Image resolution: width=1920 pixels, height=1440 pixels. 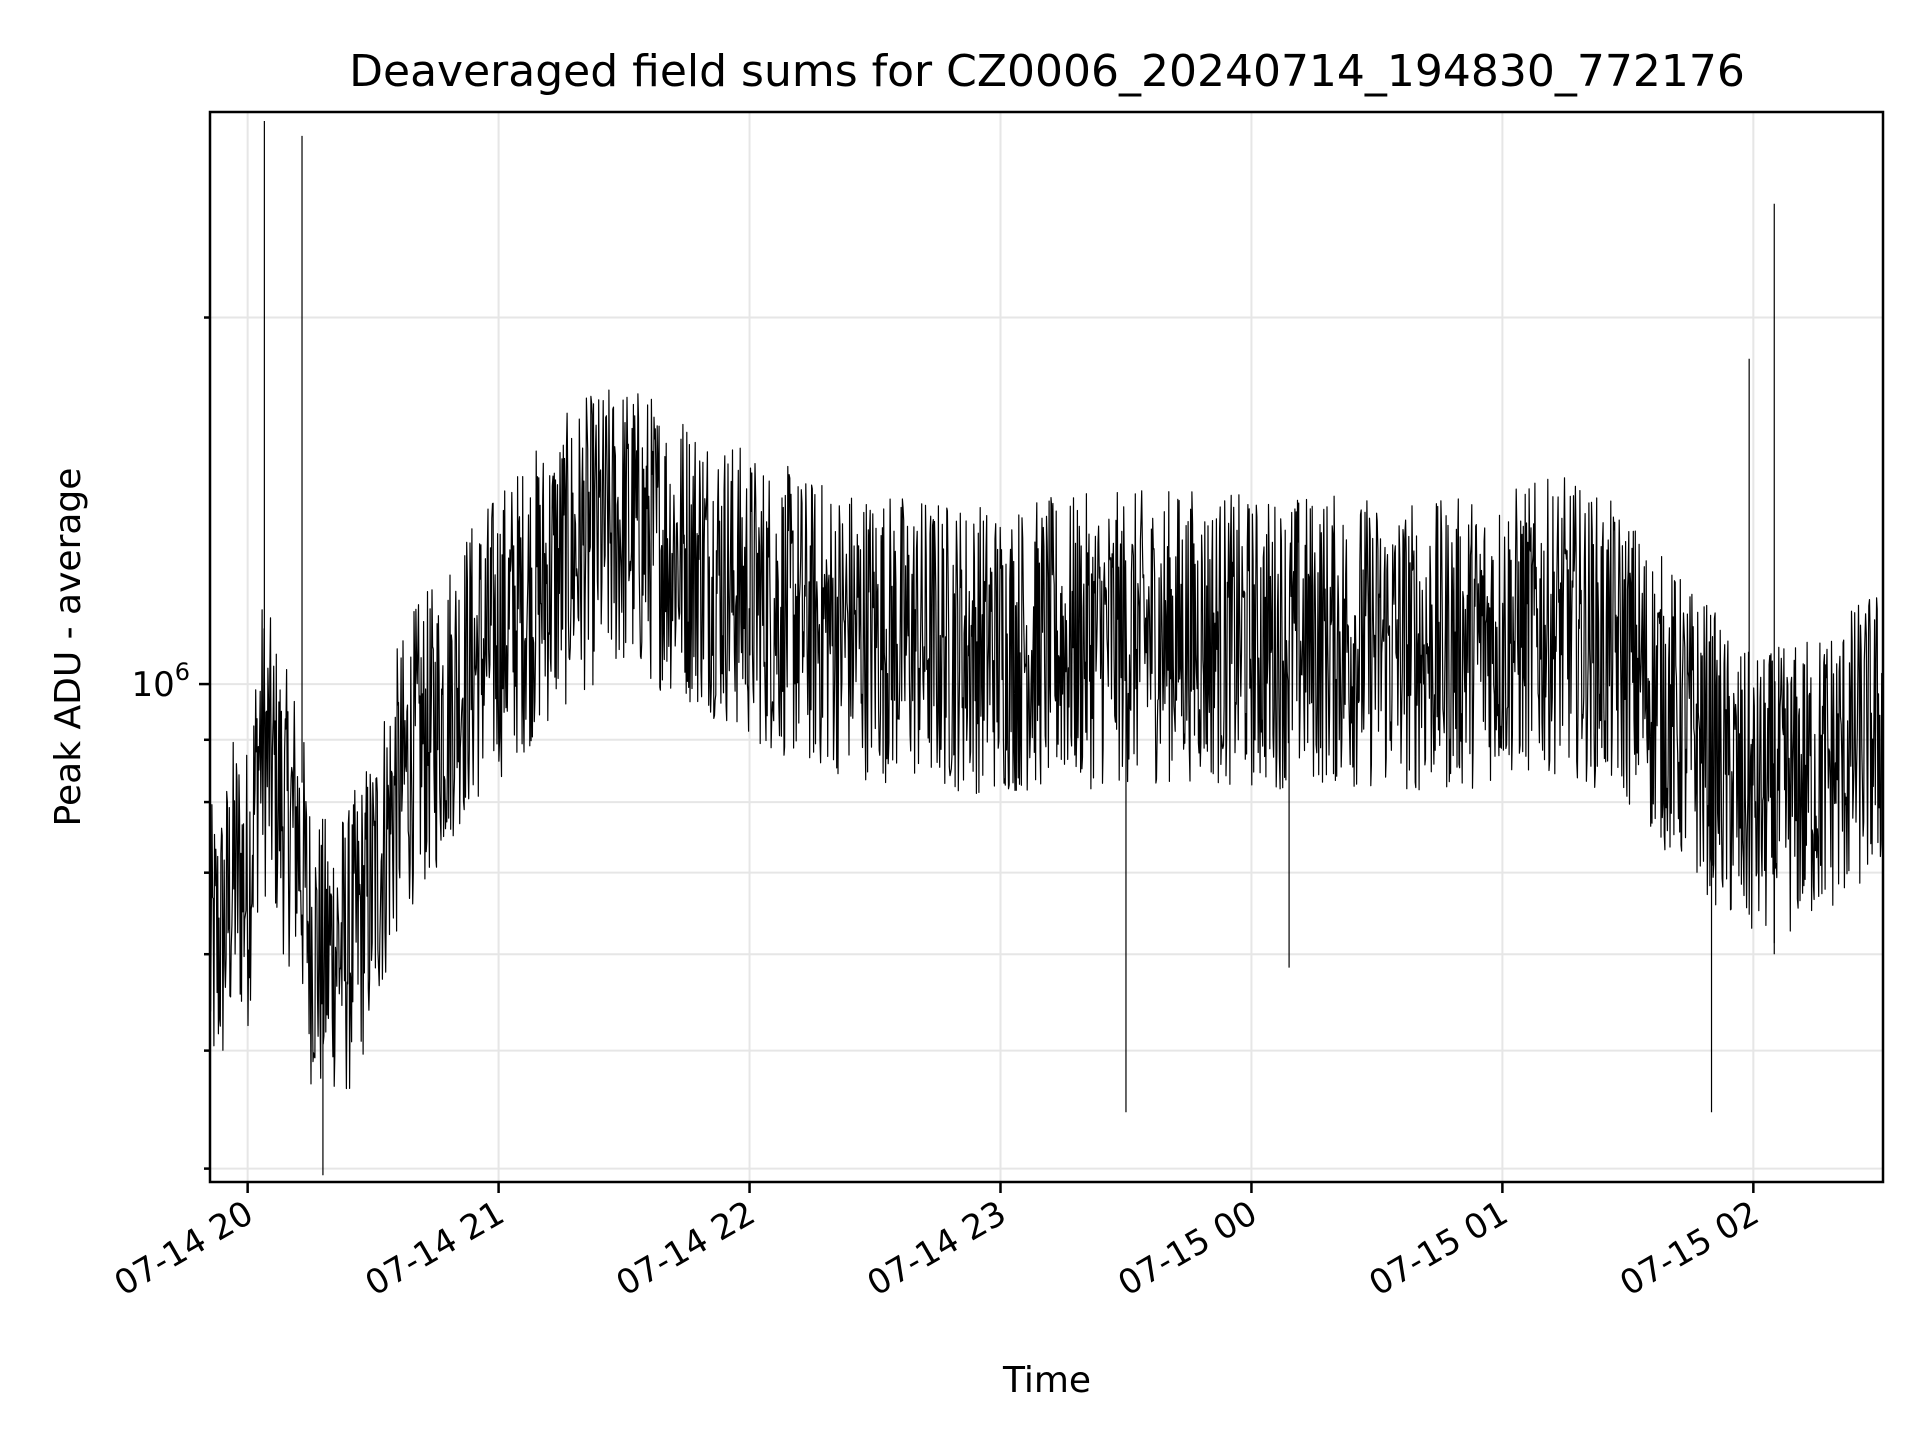 What do you see at coordinates (182, 672) in the screenshot?
I see `y-tick-label-exponent: 6` at bounding box center [182, 672].